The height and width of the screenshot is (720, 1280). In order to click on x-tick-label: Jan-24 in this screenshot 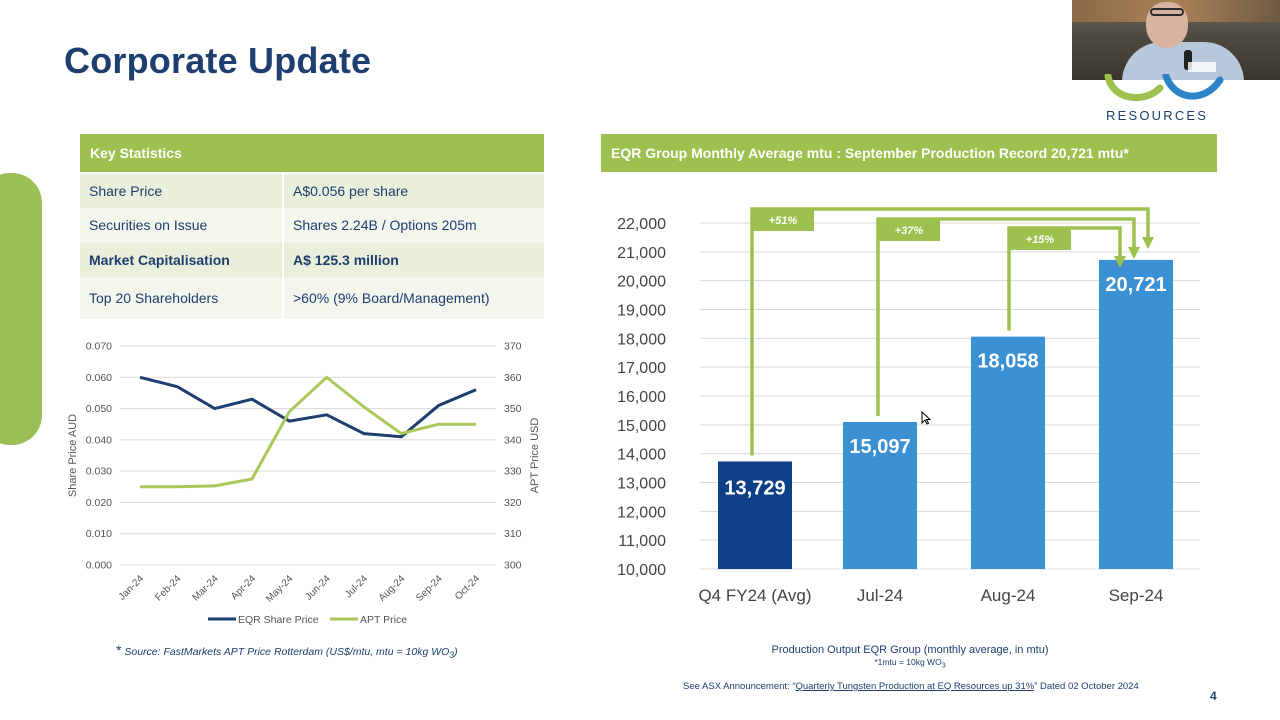, I will do `click(132, 588)`.